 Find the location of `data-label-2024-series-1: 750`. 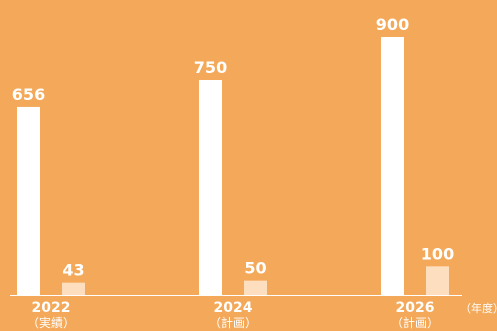

data-label-2024-series-1: 750 is located at coordinates (210, 67).